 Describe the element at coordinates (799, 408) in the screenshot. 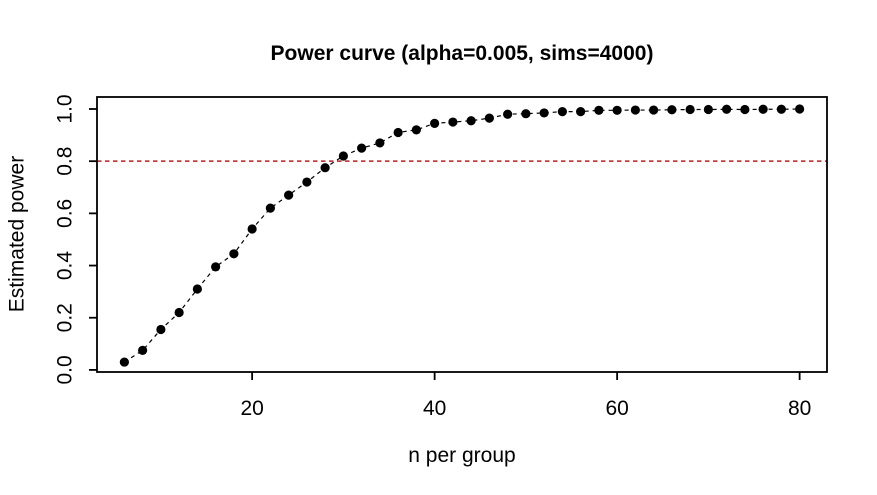

I see `x-tick-label: 80` at that location.